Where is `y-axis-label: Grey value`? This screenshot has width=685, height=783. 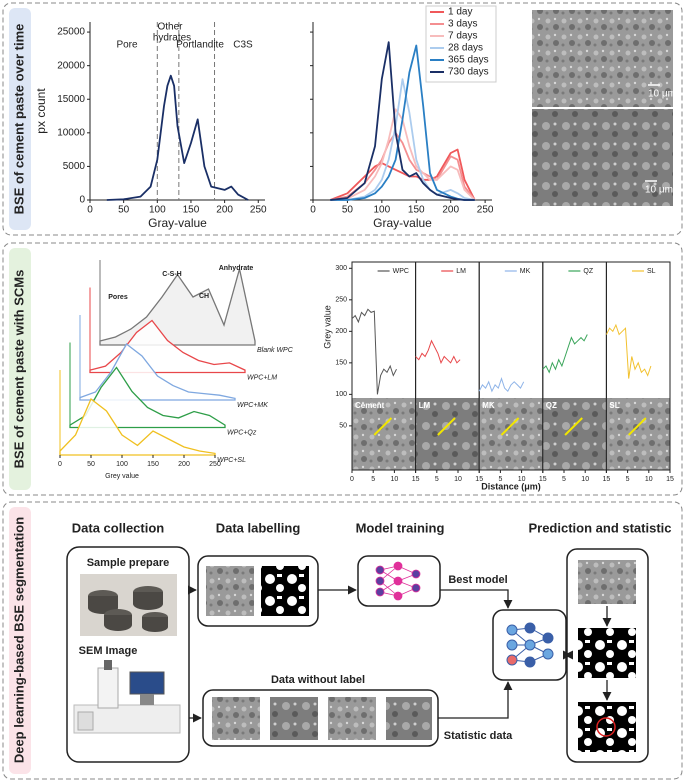 y-axis-label: Grey value is located at coordinates (327, 327).